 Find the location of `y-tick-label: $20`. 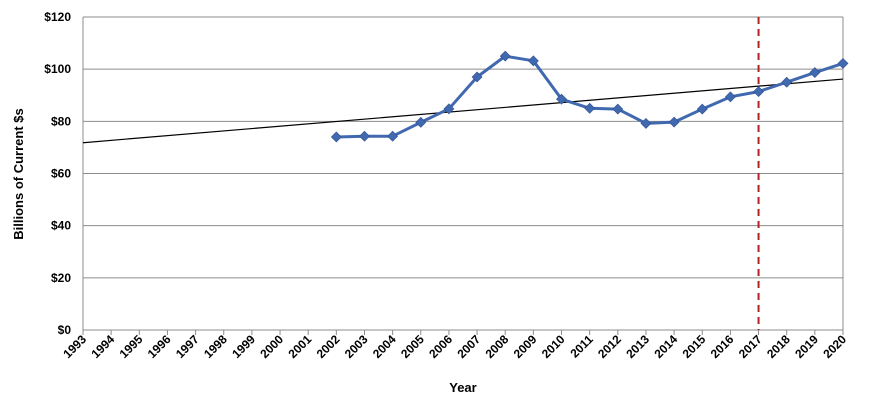

y-tick-label: $20 is located at coordinates (61, 278).